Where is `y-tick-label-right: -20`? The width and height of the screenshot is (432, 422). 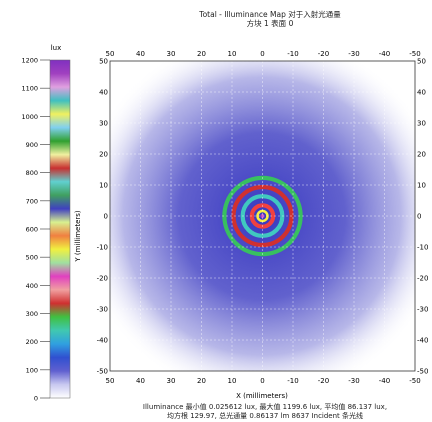
y-tick-label-right: -20 is located at coordinates (422, 279).